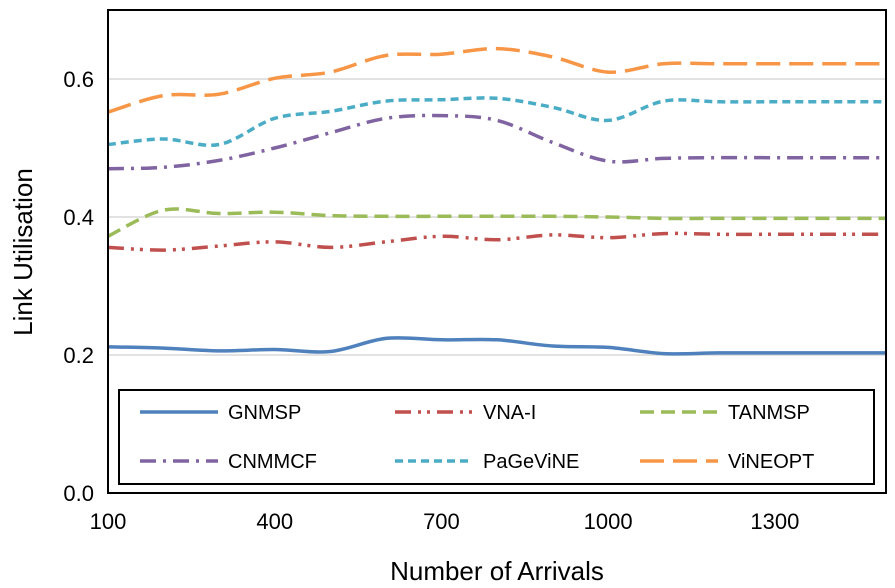 This screenshot has width=895, height=588. I want to click on y-tick-label: 0.2, so click(78, 355).